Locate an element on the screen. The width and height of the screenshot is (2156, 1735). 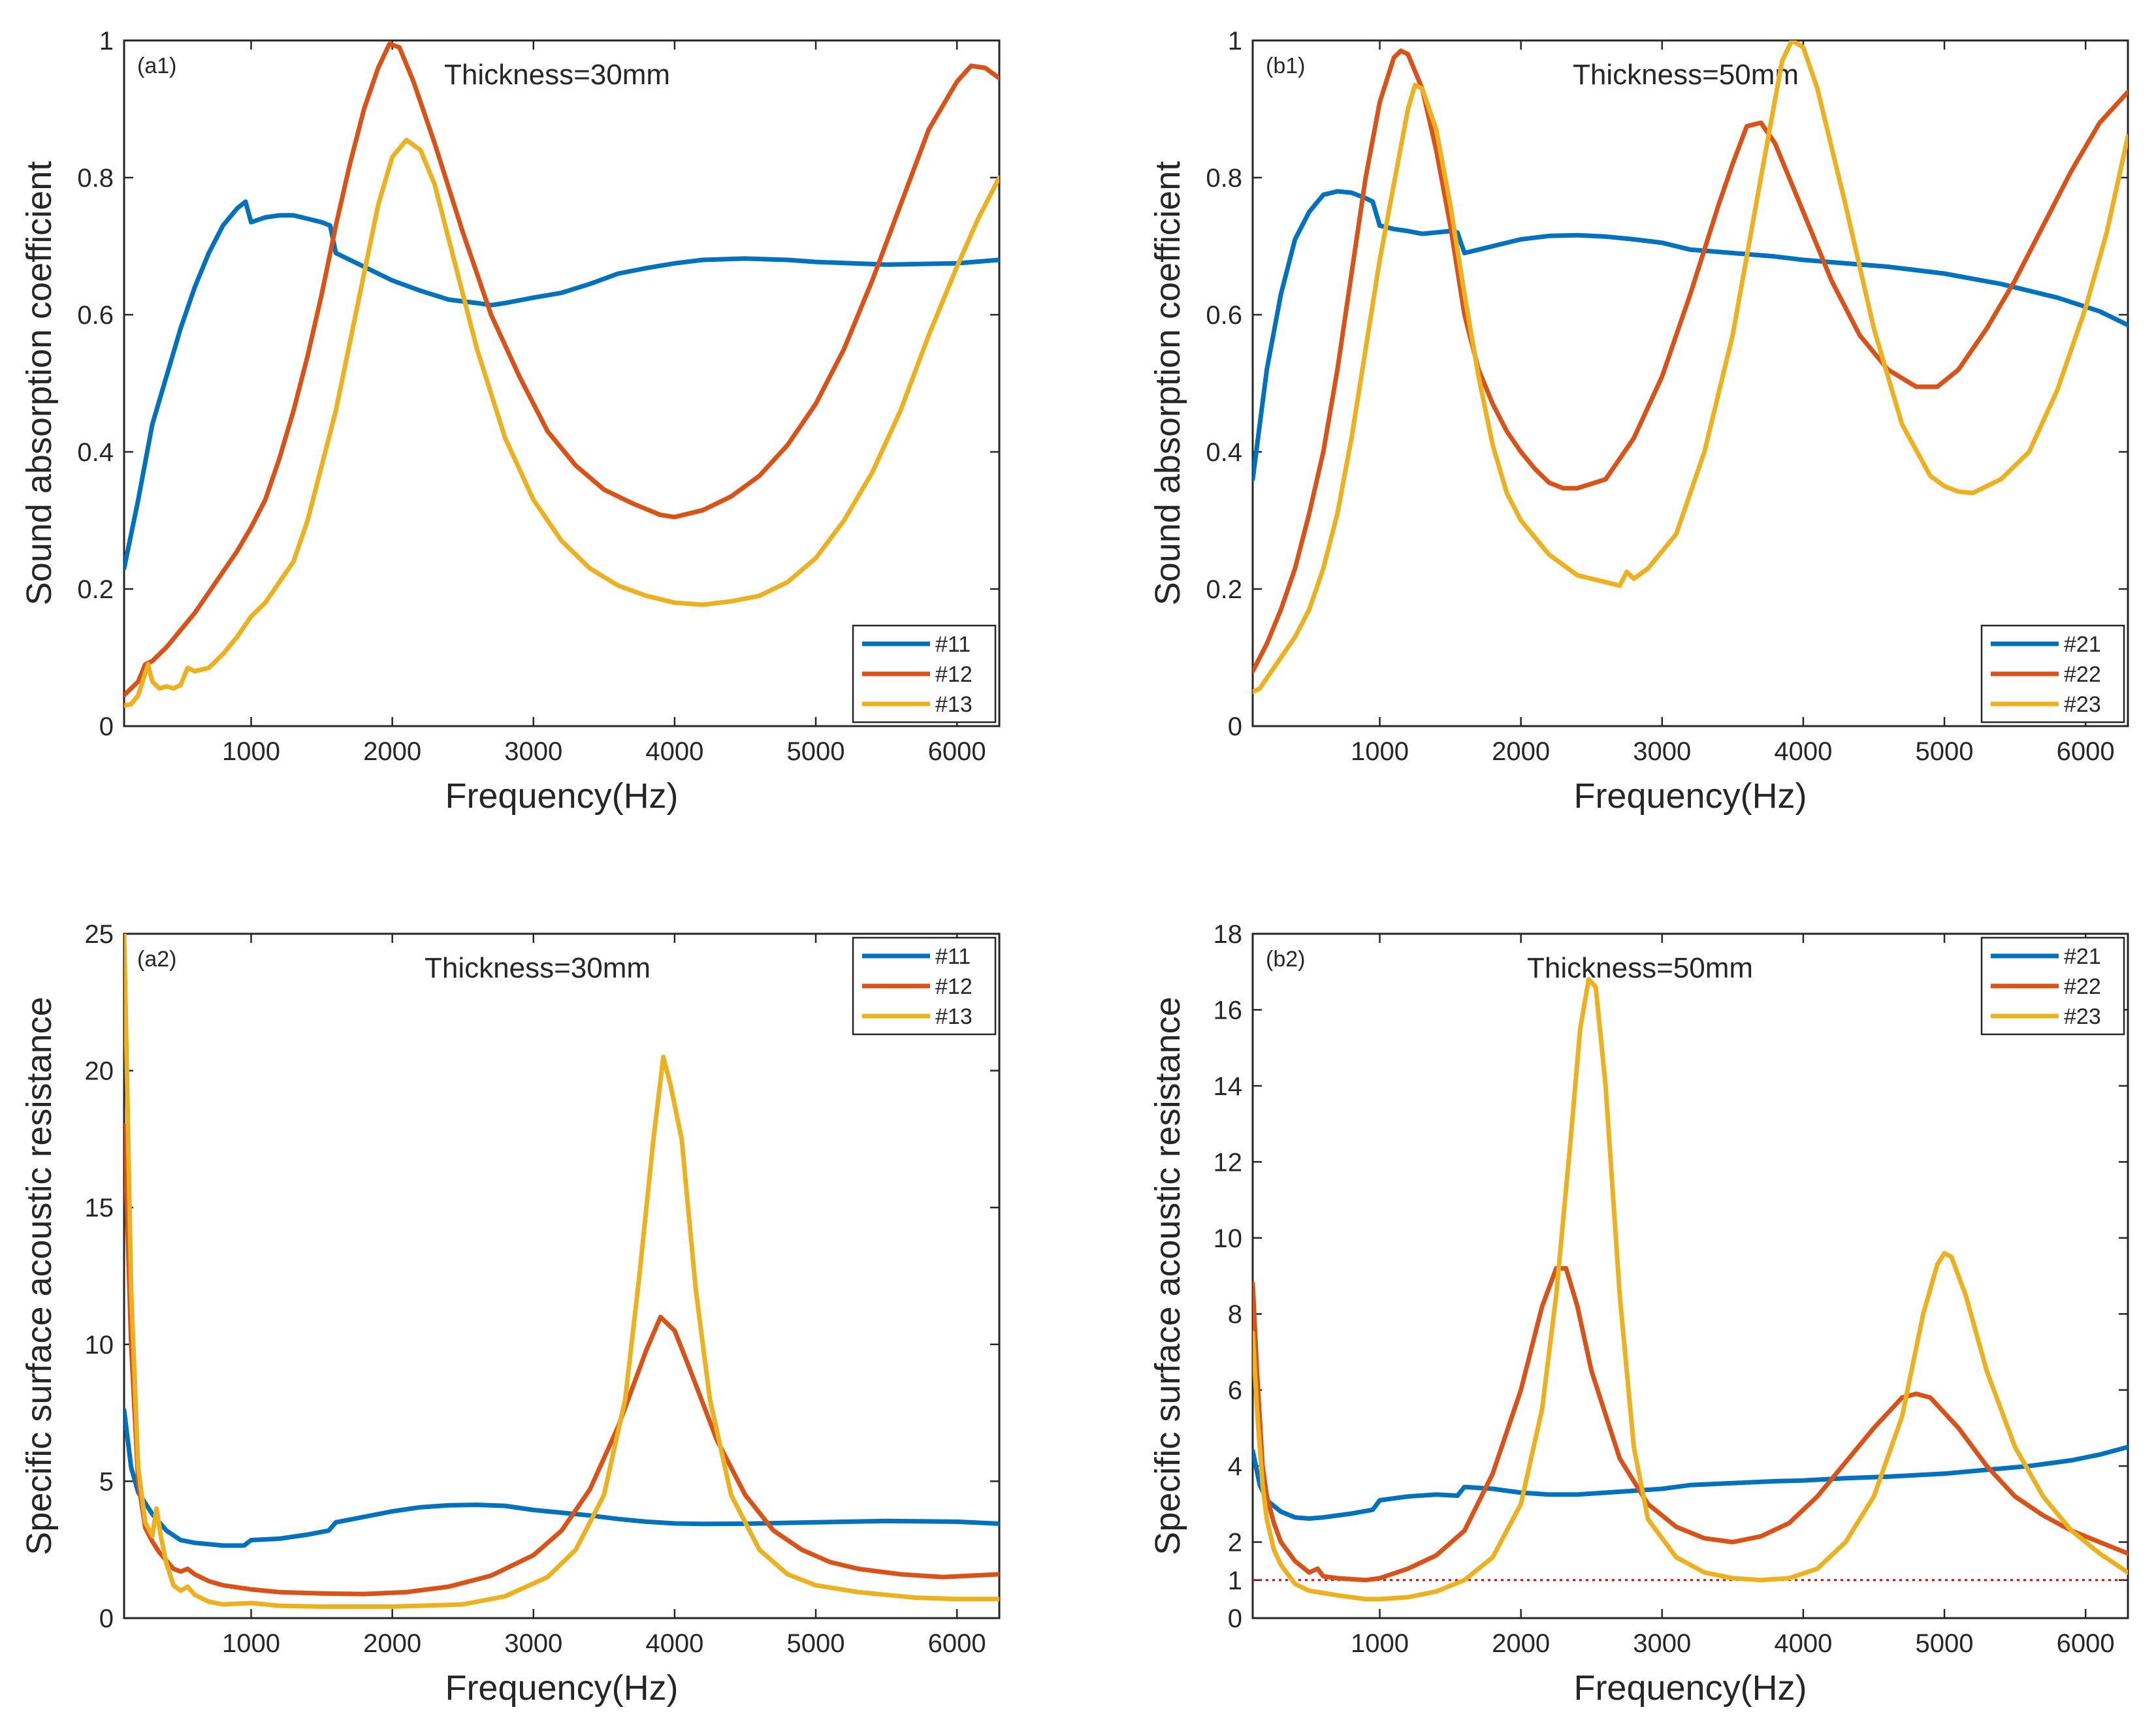
y-tick-label-a2-3: 15 is located at coordinates (99, 1208).